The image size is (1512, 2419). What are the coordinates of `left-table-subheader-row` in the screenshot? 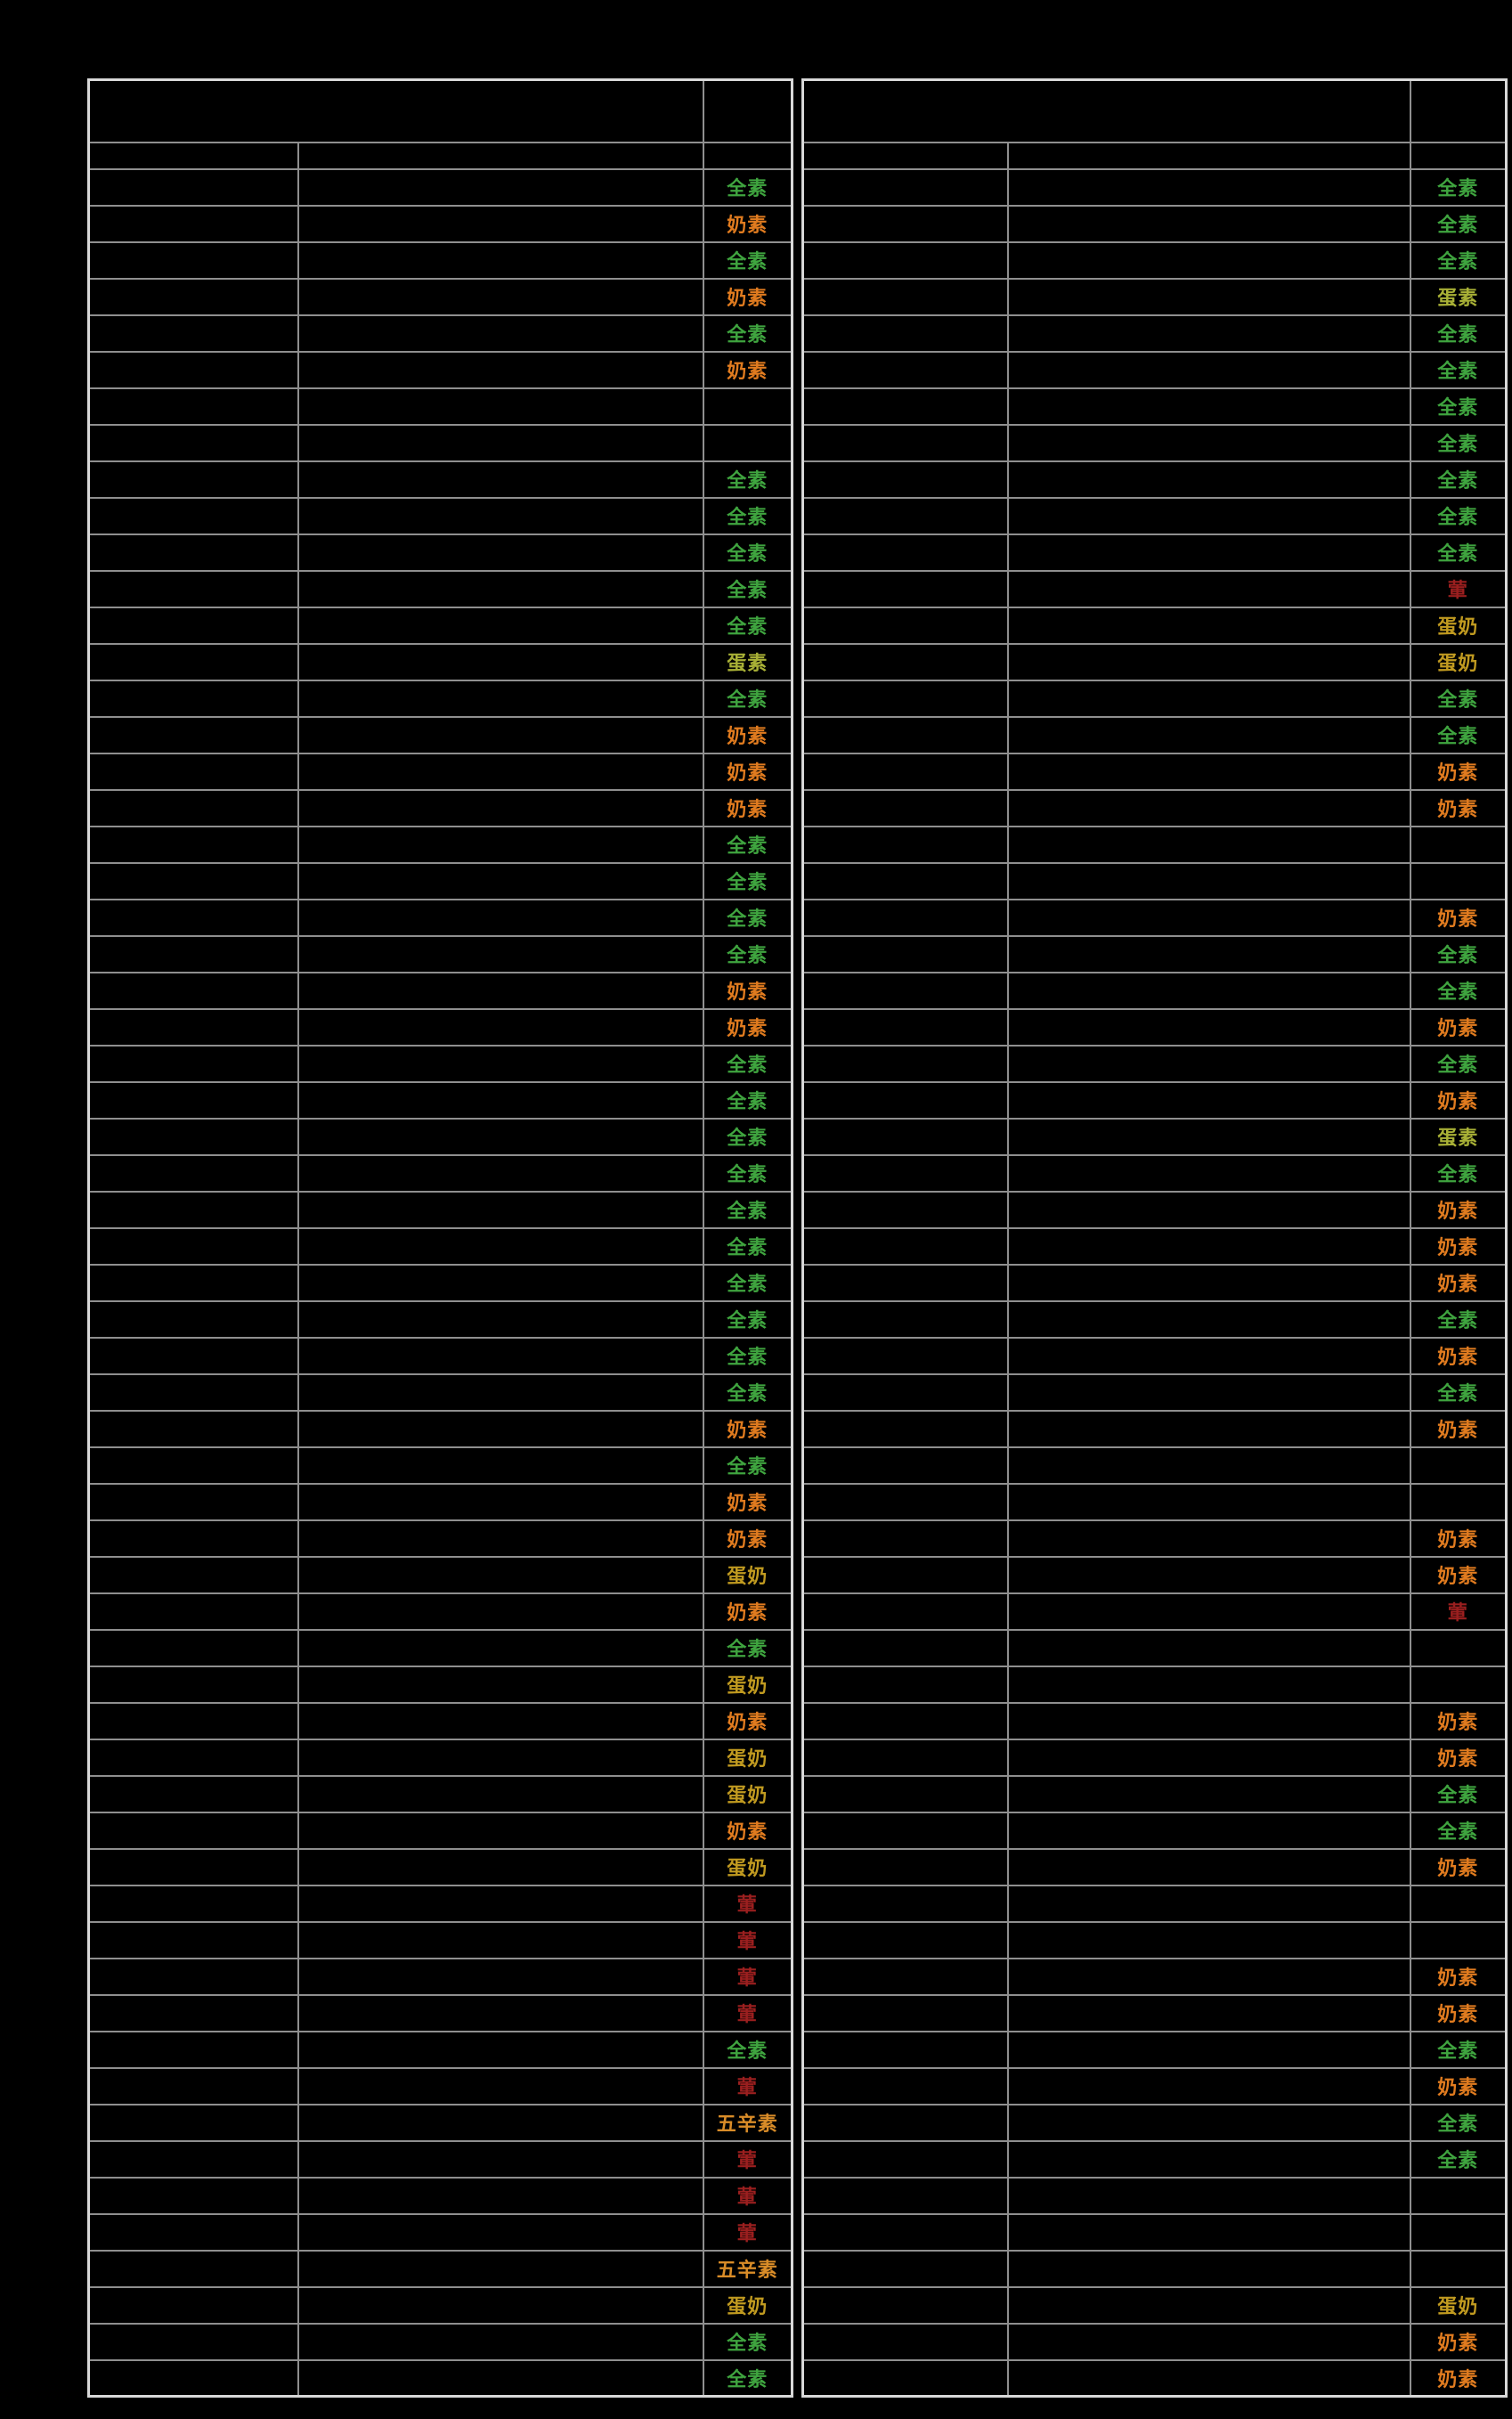 It's located at (440, 155).